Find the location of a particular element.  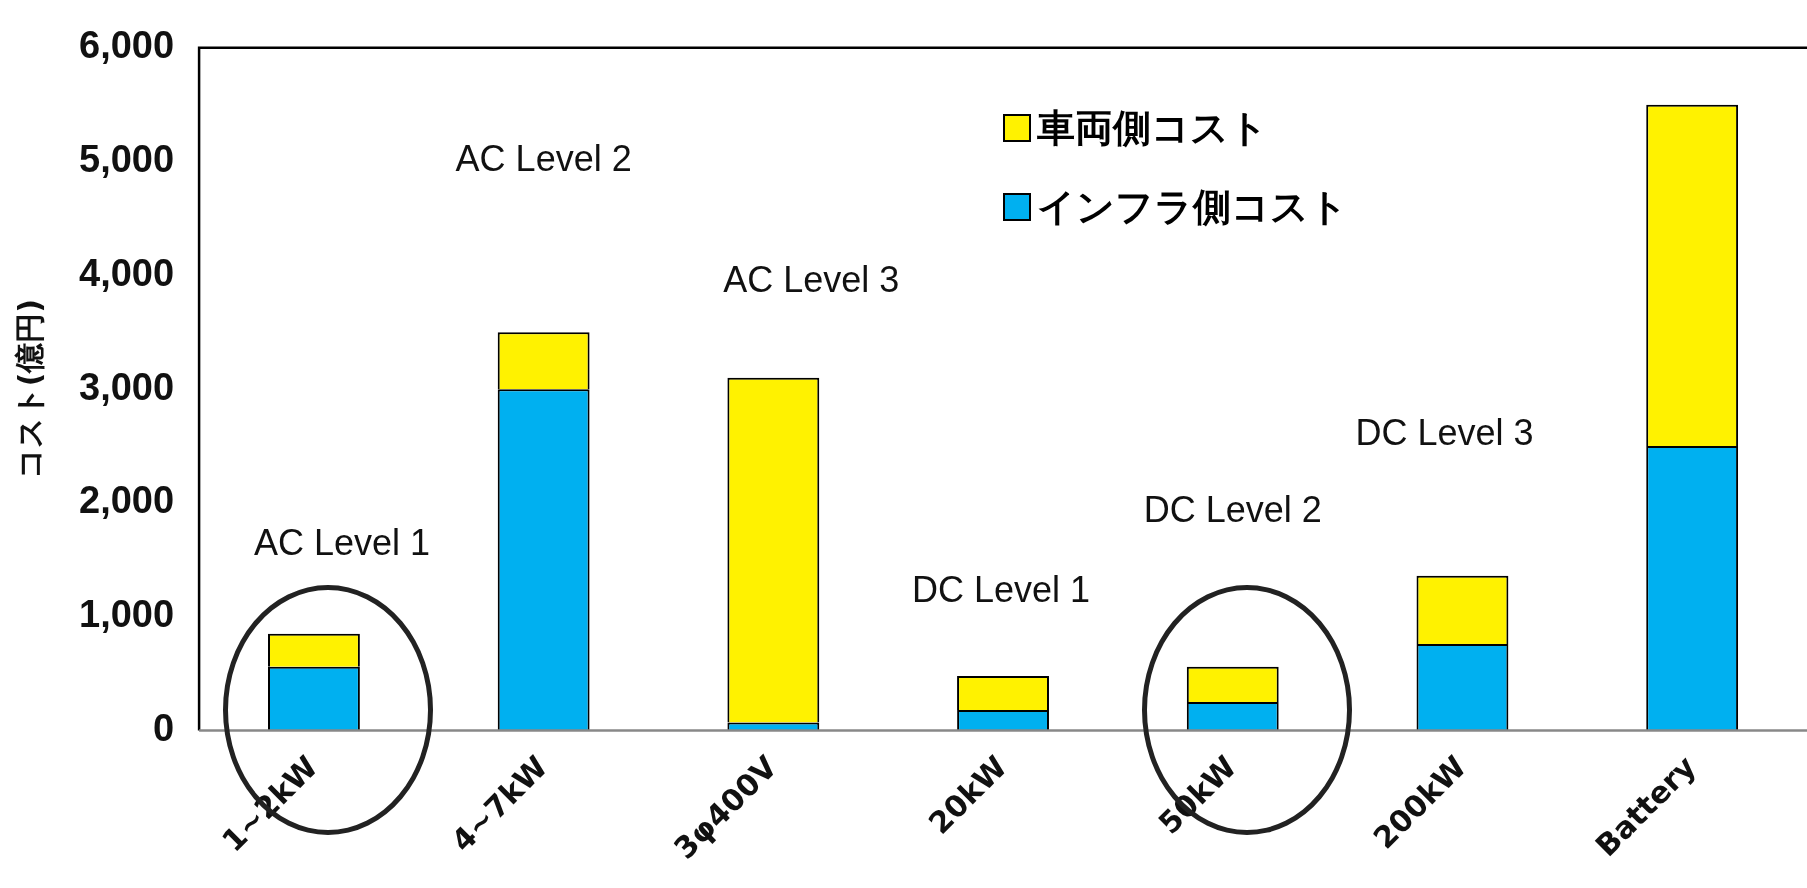

legend-label: インフラ側コスト is located at coordinates (1193, 207).